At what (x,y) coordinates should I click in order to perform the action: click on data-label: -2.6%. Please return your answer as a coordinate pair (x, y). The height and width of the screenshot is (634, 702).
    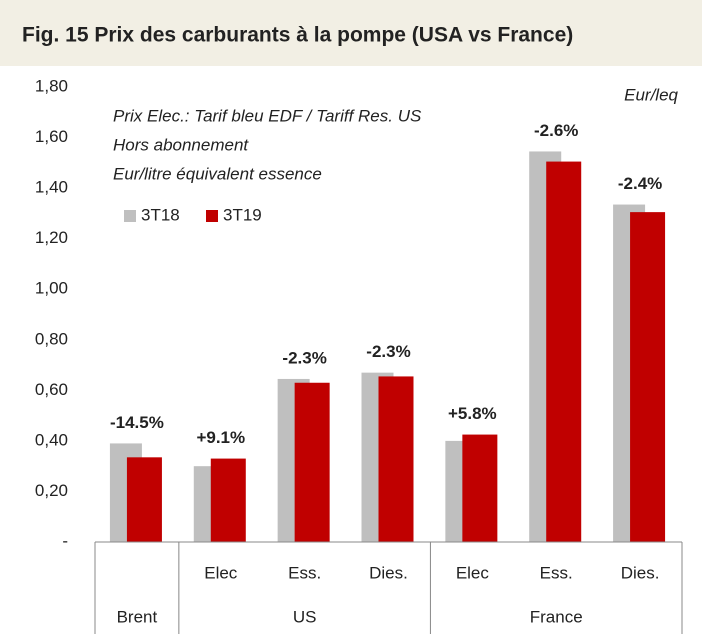
    Looking at the image, I should click on (556, 130).